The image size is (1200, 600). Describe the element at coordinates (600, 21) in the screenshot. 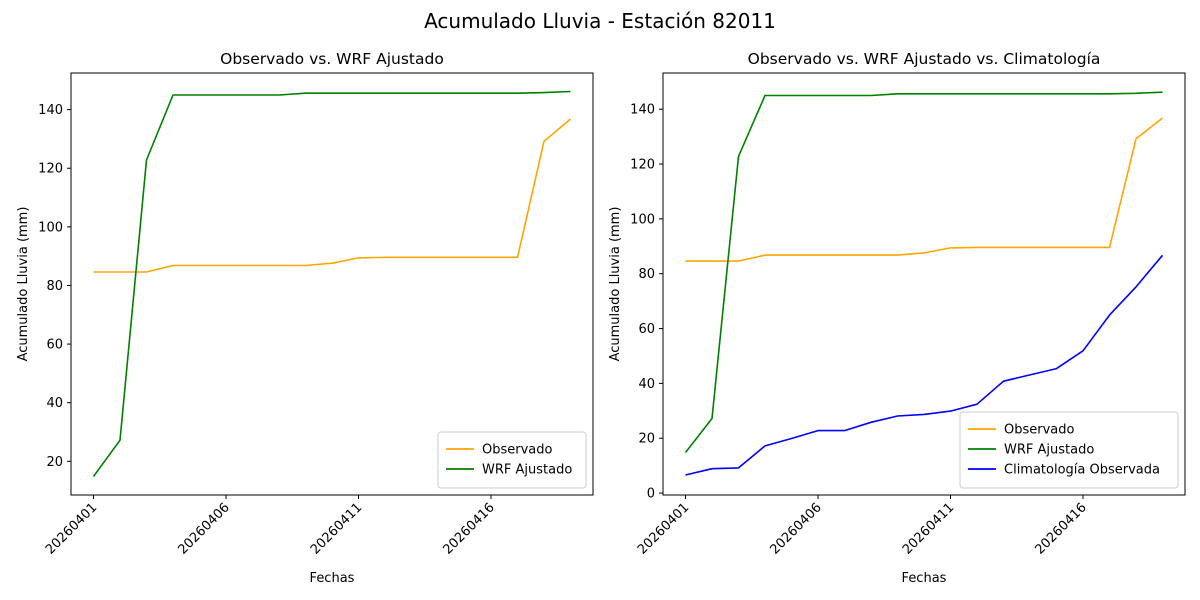

I see `figure-title: Acumulado Lluvia - Estación 82011` at that location.